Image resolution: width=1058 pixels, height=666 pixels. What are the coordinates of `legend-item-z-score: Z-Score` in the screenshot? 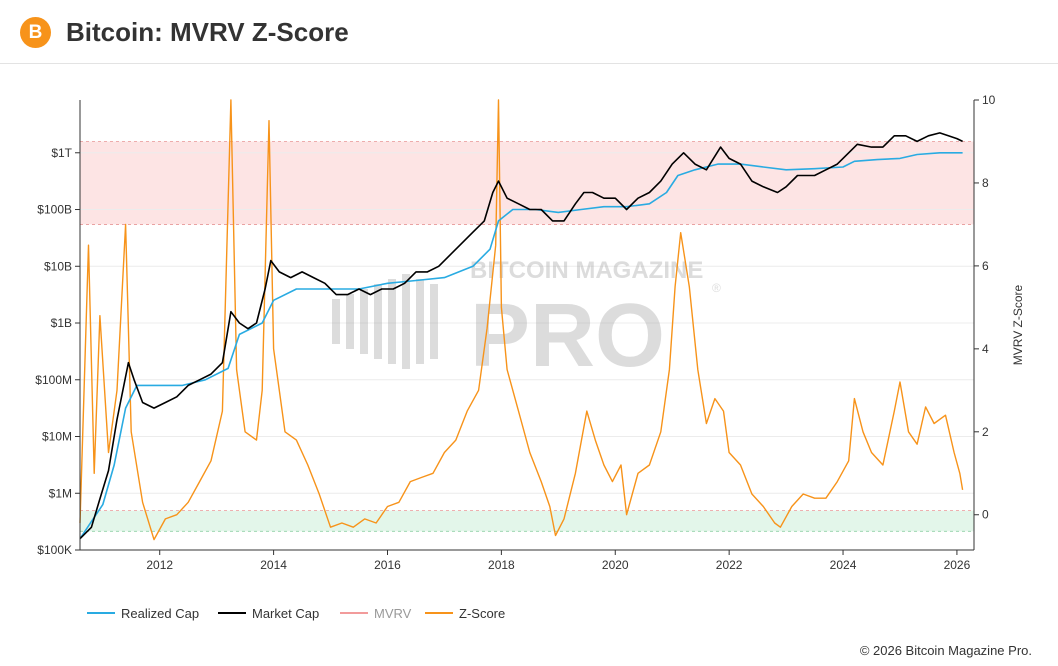 It's located at (465, 613).